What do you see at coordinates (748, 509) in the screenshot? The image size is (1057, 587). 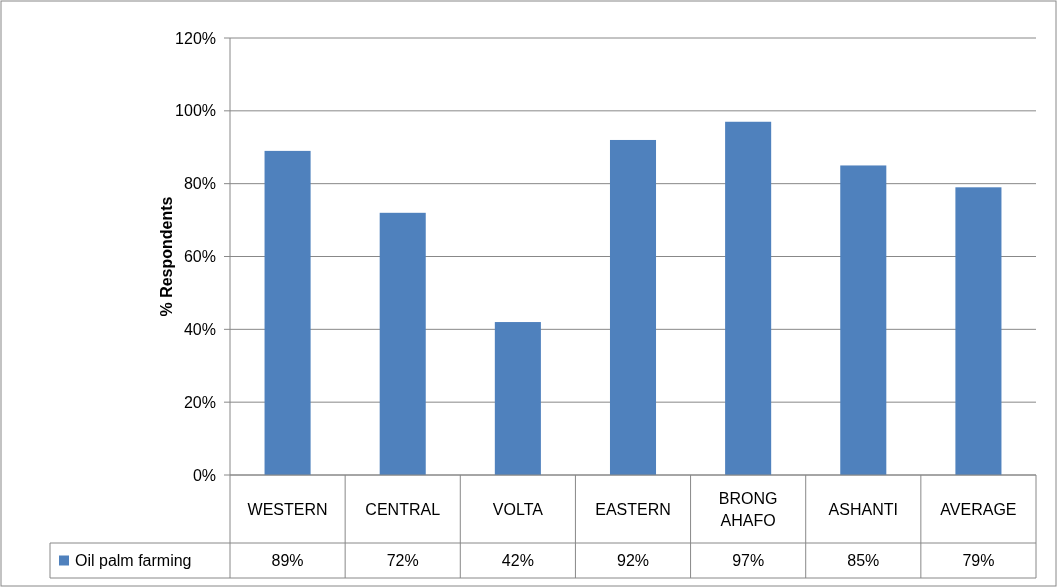 I see `x-tick-label: BRONG AHAFO` at bounding box center [748, 509].